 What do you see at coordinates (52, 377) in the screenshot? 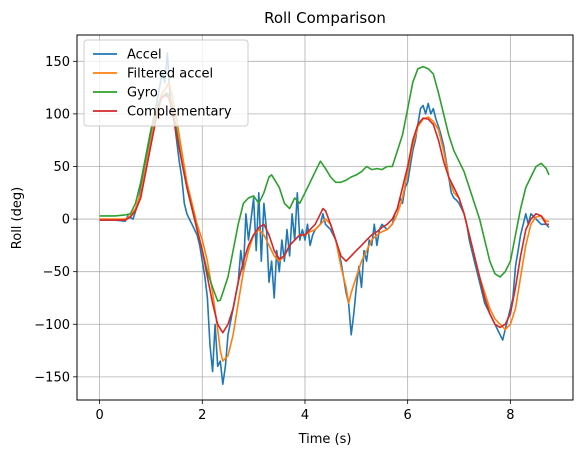
I see `y-tick-label: −150` at bounding box center [52, 377].